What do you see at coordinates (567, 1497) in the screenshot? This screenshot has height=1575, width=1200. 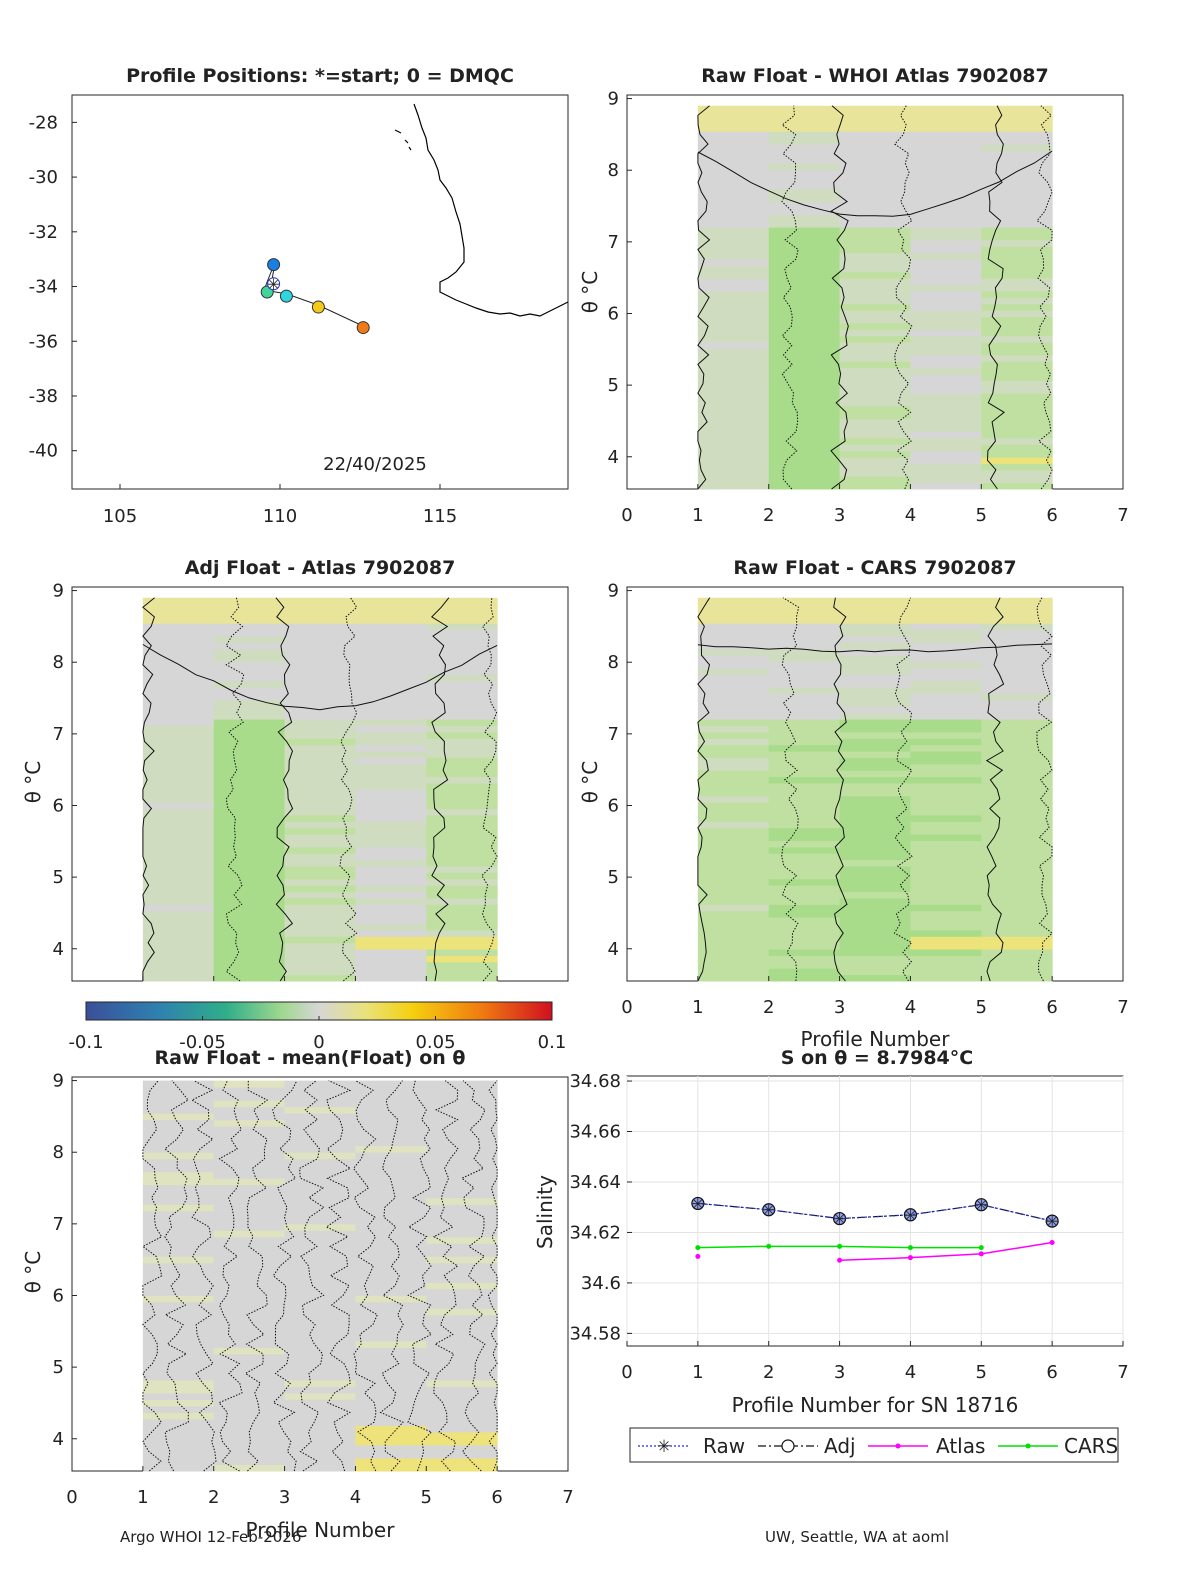 I see `heatmap-xtick-label: 7` at bounding box center [567, 1497].